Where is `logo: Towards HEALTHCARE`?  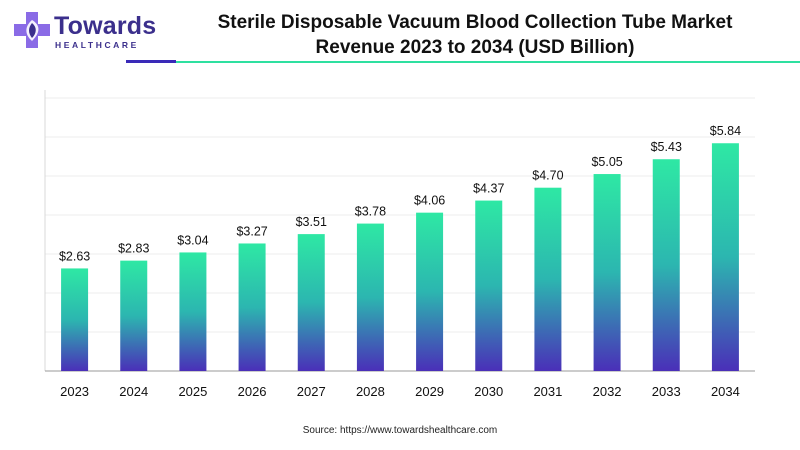
logo: Towards HEALTHCARE is located at coordinates (92, 33).